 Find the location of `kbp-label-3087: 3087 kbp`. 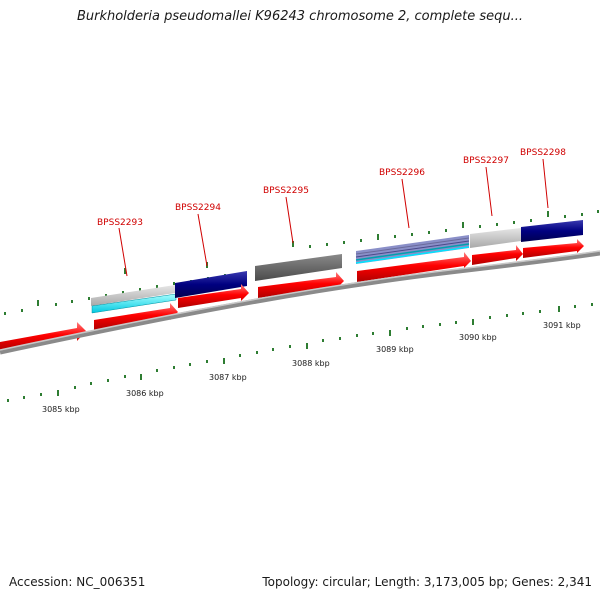

kbp-label-3087: 3087 kbp is located at coordinates (228, 377).